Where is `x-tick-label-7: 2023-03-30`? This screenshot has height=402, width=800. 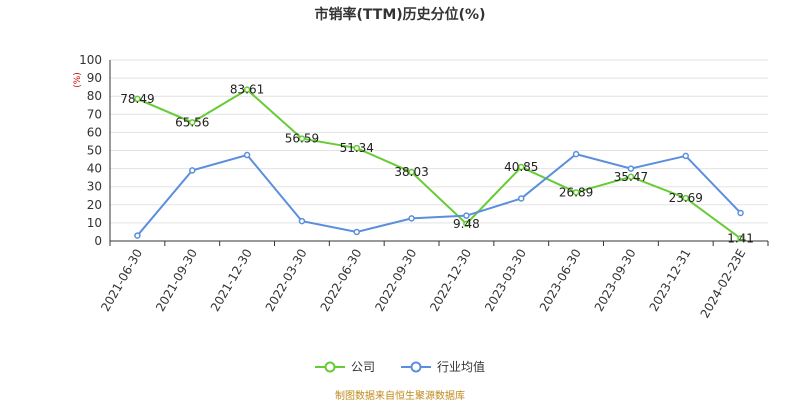 x-tick-label-7: 2023-03-30 is located at coordinates (505, 280).